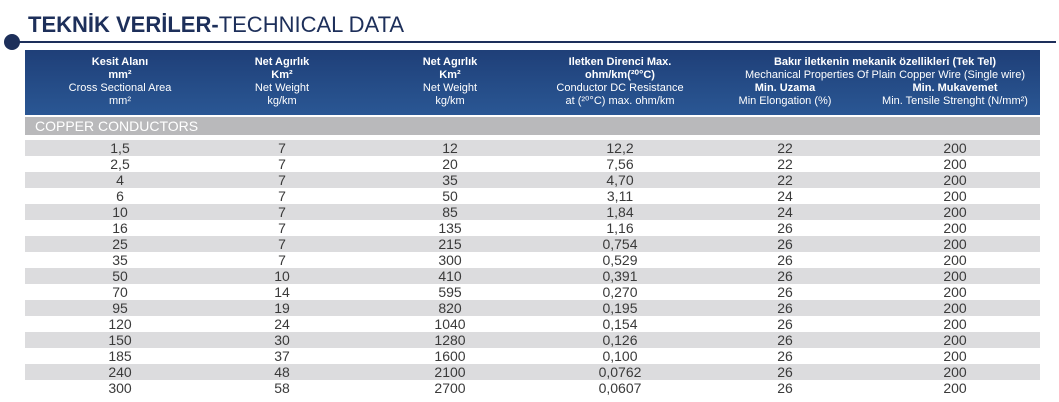 Image resolution: width=1059 pixels, height=402 pixels. What do you see at coordinates (450, 372) in the screenshot?
I see `table-cell: 2100` at bounding box center [450, 372].